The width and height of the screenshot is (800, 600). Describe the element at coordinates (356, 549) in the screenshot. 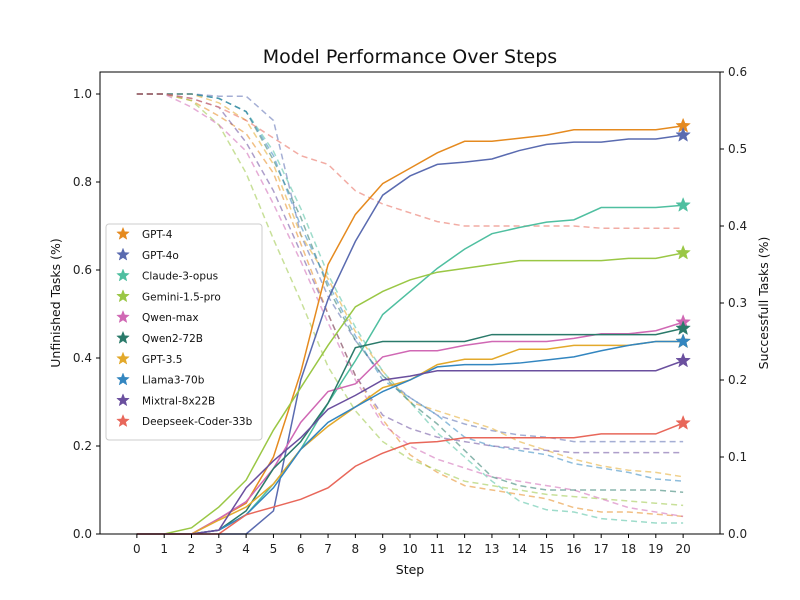

I see `x-tick-label: 8` at that location.